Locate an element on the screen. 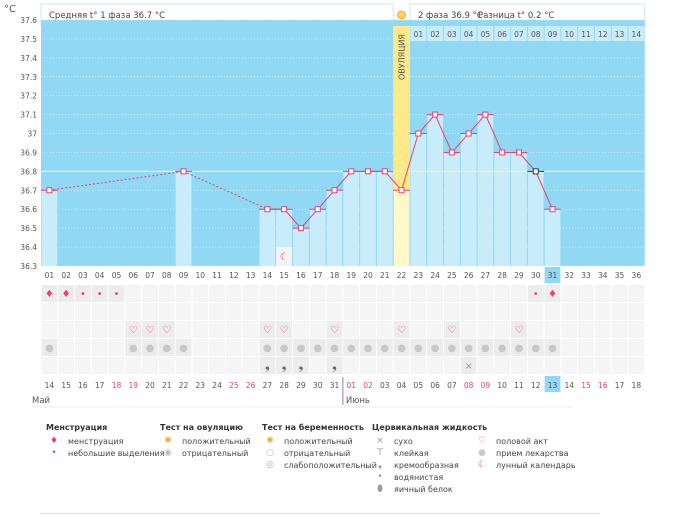 The image size is (677, 517). calendar-date-label: 16 is located at coordinates (83, 385).